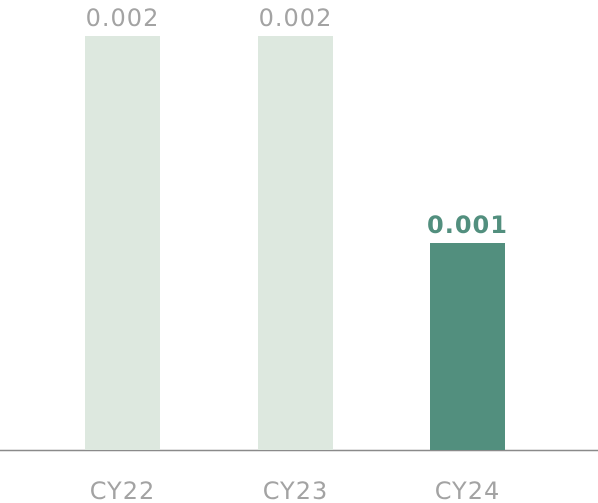 This screenshot has height=503, width=598. I want to click on x-tick-label: CY23, so click(296, 490).